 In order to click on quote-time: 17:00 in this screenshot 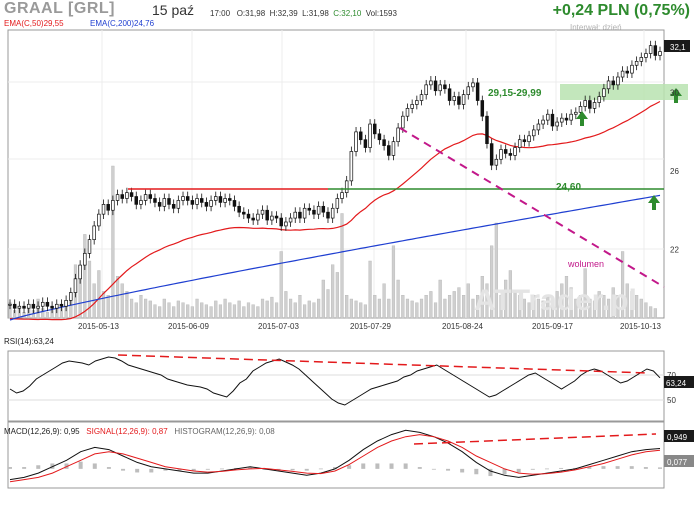, I will do `click(220, 13)`.